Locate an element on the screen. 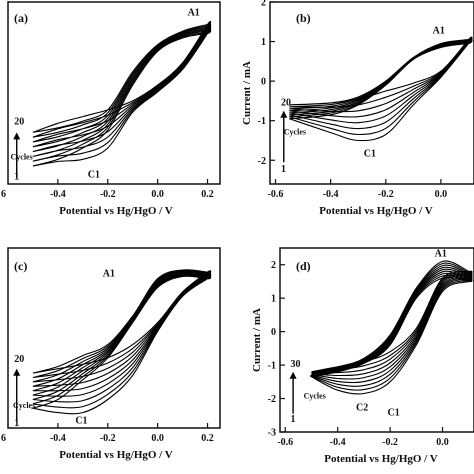 The width and height of the screenshot is (474, 474). panel-label: (d) is located at coordinates (303, 266).